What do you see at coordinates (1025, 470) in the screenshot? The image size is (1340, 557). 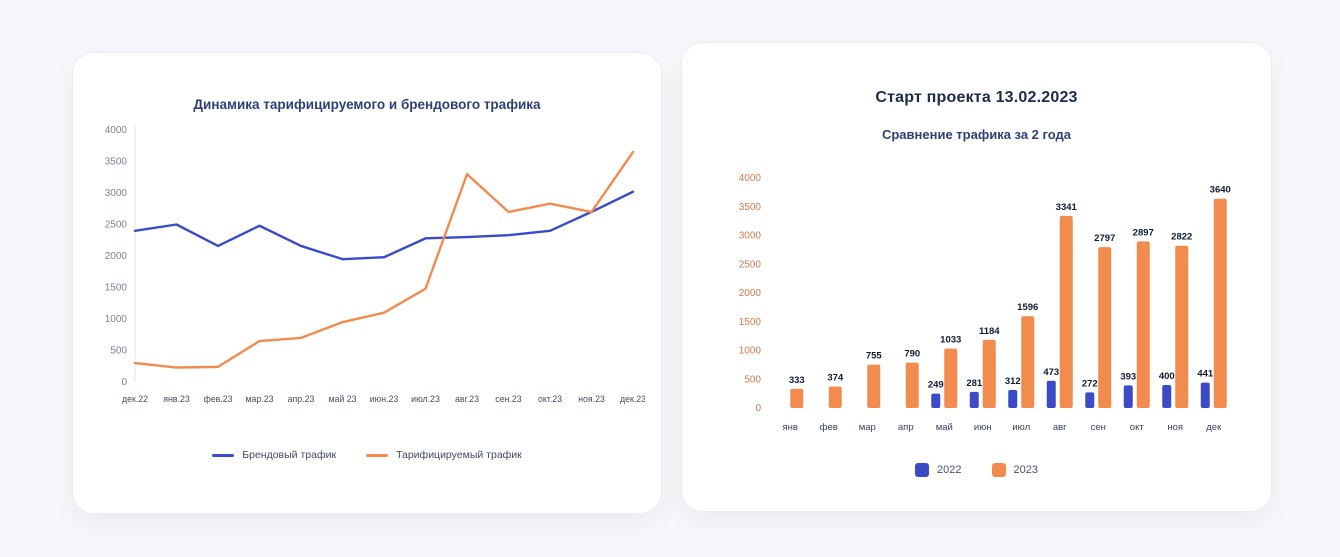 I see `legend-label: 2023` at bounding box center [1025, 470].